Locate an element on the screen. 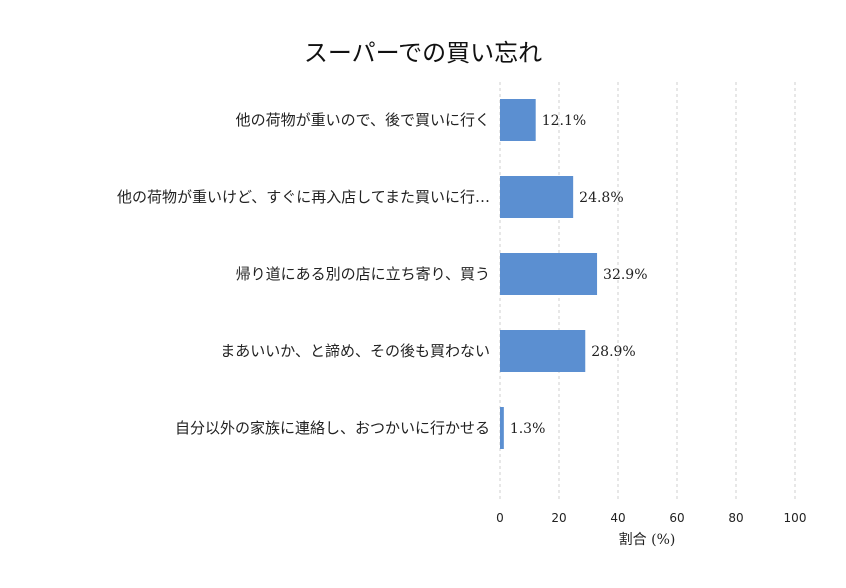 The image size is (846, 588). value-labels: 12.1% 24.8% 32.9% 28.9% 1.3% is located at coordinates (579, 275).